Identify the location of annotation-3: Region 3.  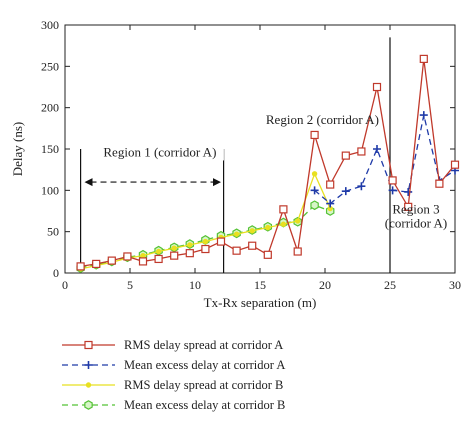
(415, 208).